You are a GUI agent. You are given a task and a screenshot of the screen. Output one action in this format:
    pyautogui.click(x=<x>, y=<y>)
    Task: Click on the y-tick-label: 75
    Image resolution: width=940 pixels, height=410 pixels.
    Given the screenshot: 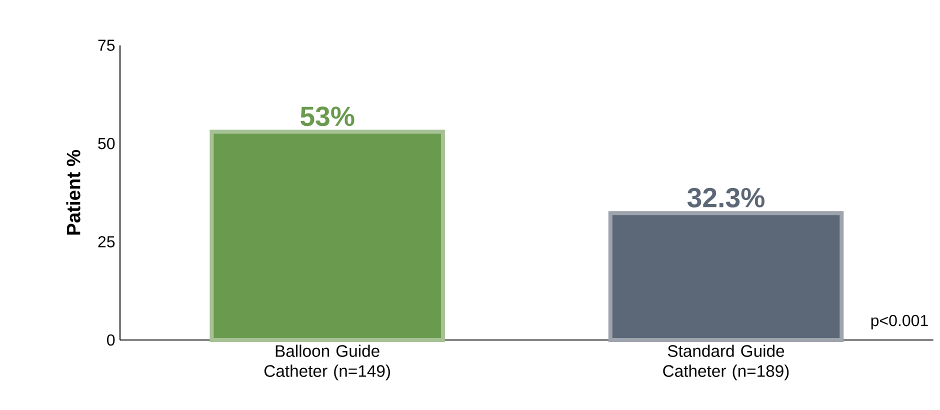 What is the action you would take?
    pyautogui.click(x=106, y=45)
    